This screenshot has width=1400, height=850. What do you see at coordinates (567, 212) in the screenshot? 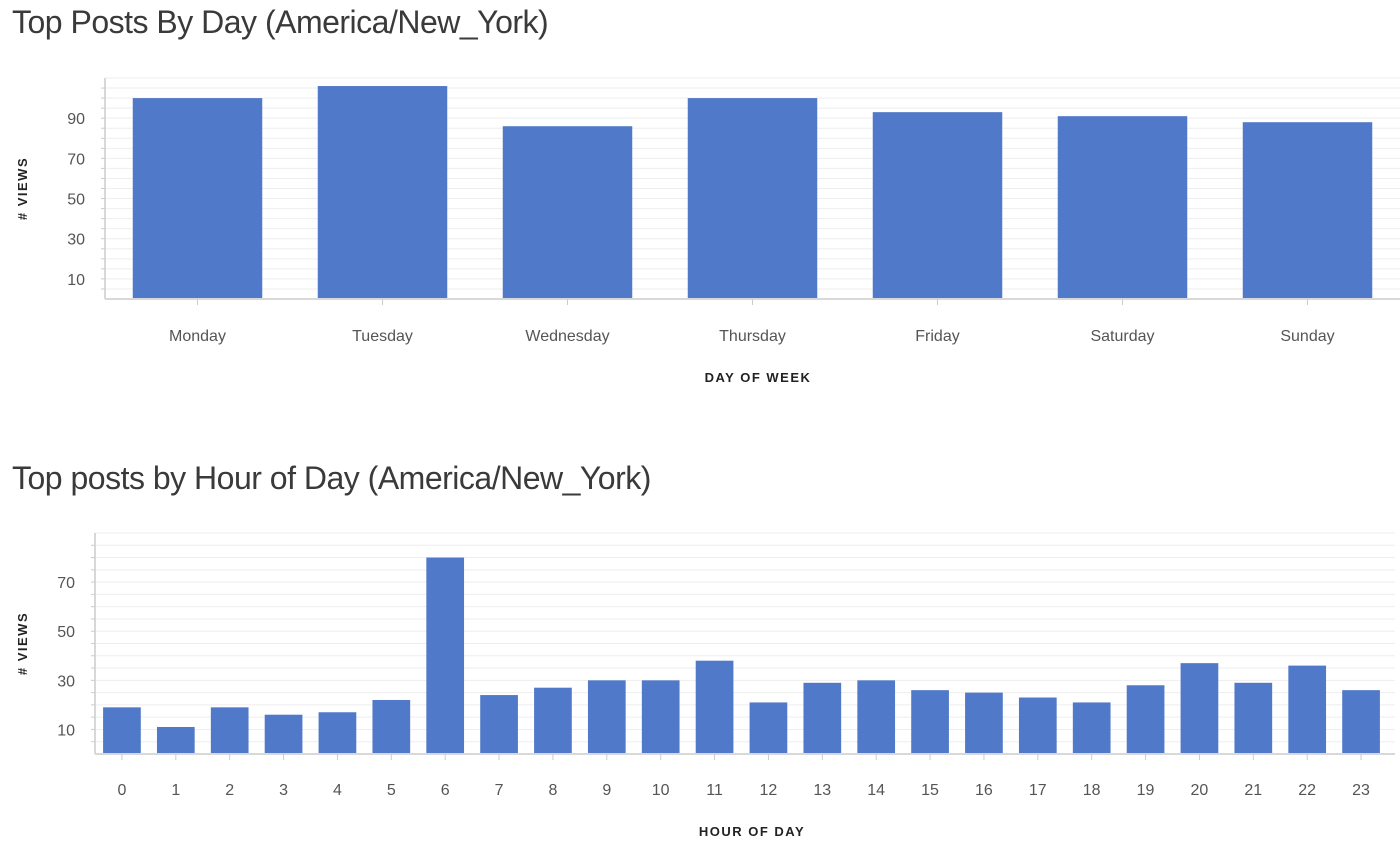
I see `bar-wednesday` at bounding box center [567, 212].